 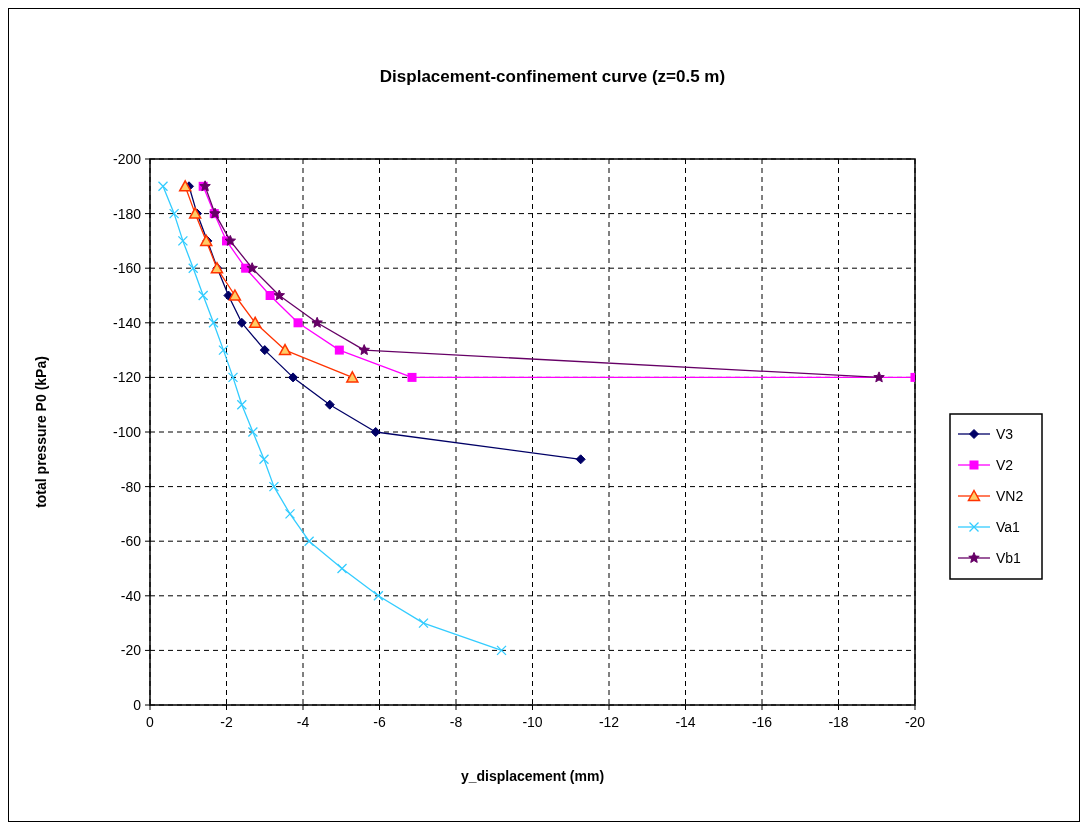 What do you see at coordinates (127, 322) in the screenshot?
I see `y-tick-label: -140` at bounding box center [127, 322].